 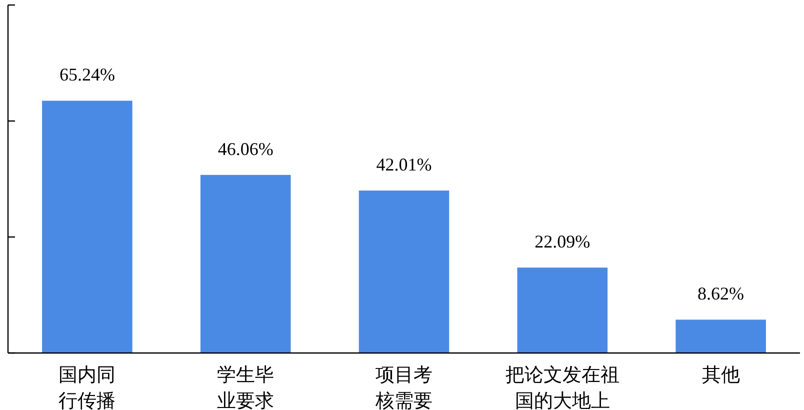 I want to click on data-label: 8.62%, so click(x=721, y=294).